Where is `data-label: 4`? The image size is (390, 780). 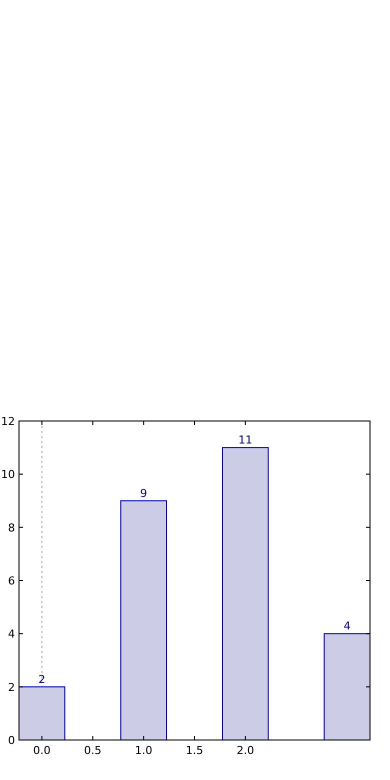
data-label: 4 is located at coordinates (347, 626).